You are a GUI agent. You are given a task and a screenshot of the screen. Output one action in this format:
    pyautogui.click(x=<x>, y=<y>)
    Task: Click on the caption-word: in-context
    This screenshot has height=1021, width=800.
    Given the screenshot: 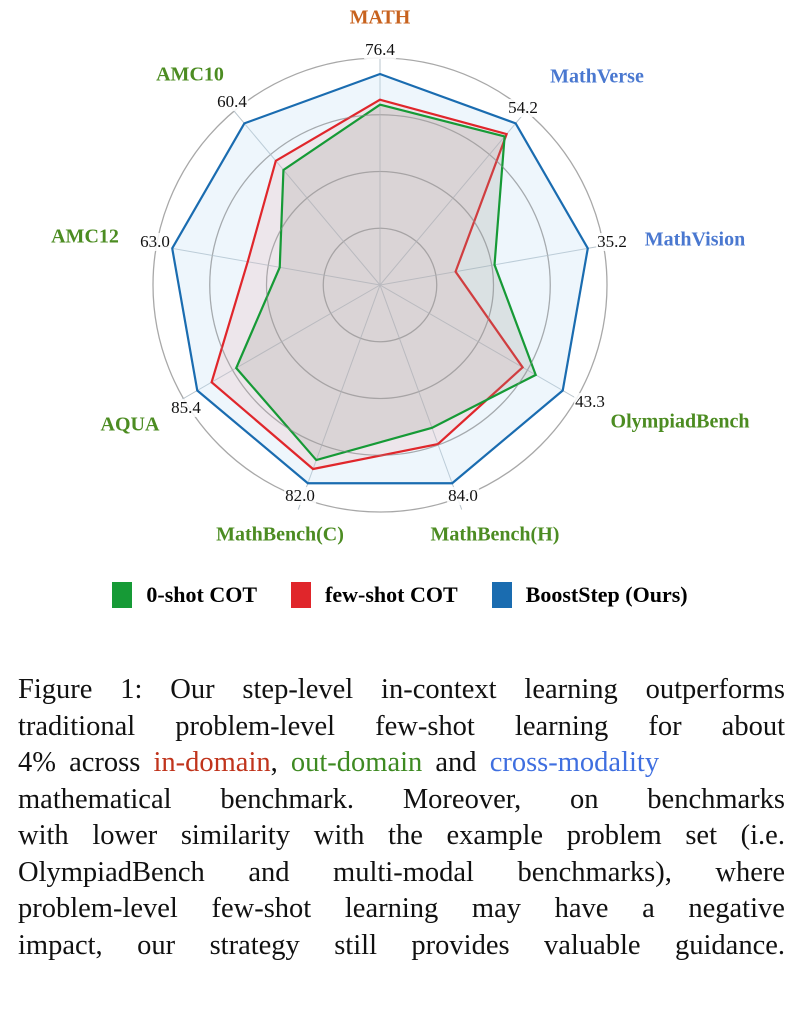 What is the action you would take?
    pyautogui.click(x=439, y=689)
    